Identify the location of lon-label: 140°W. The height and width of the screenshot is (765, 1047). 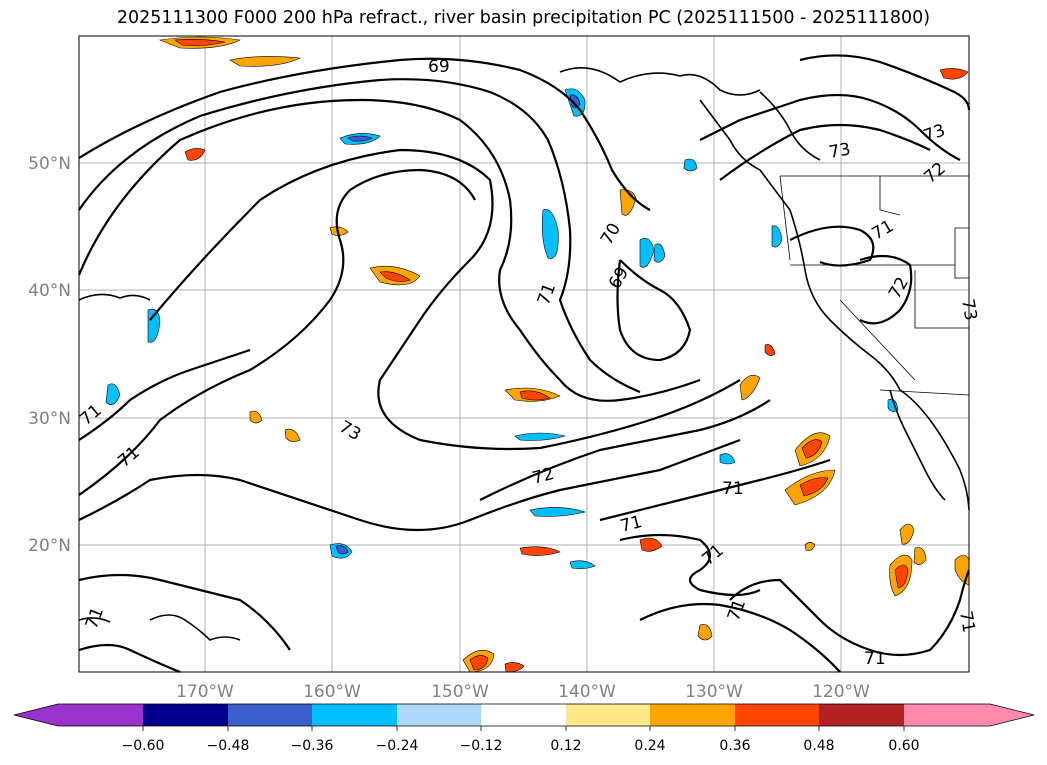
(587, 692).